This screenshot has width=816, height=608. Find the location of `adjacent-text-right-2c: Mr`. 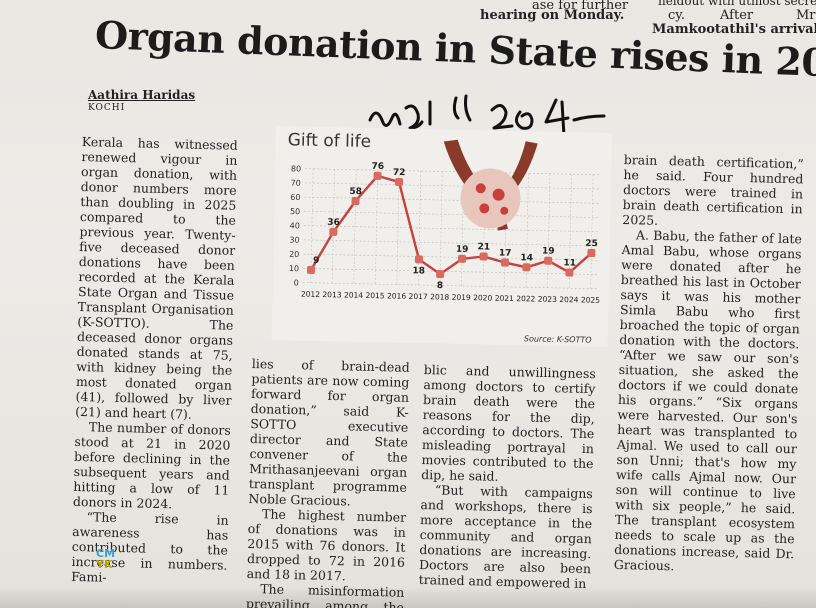

adjacent-text-right-2c: Mr is located at coordinates (806, 15).